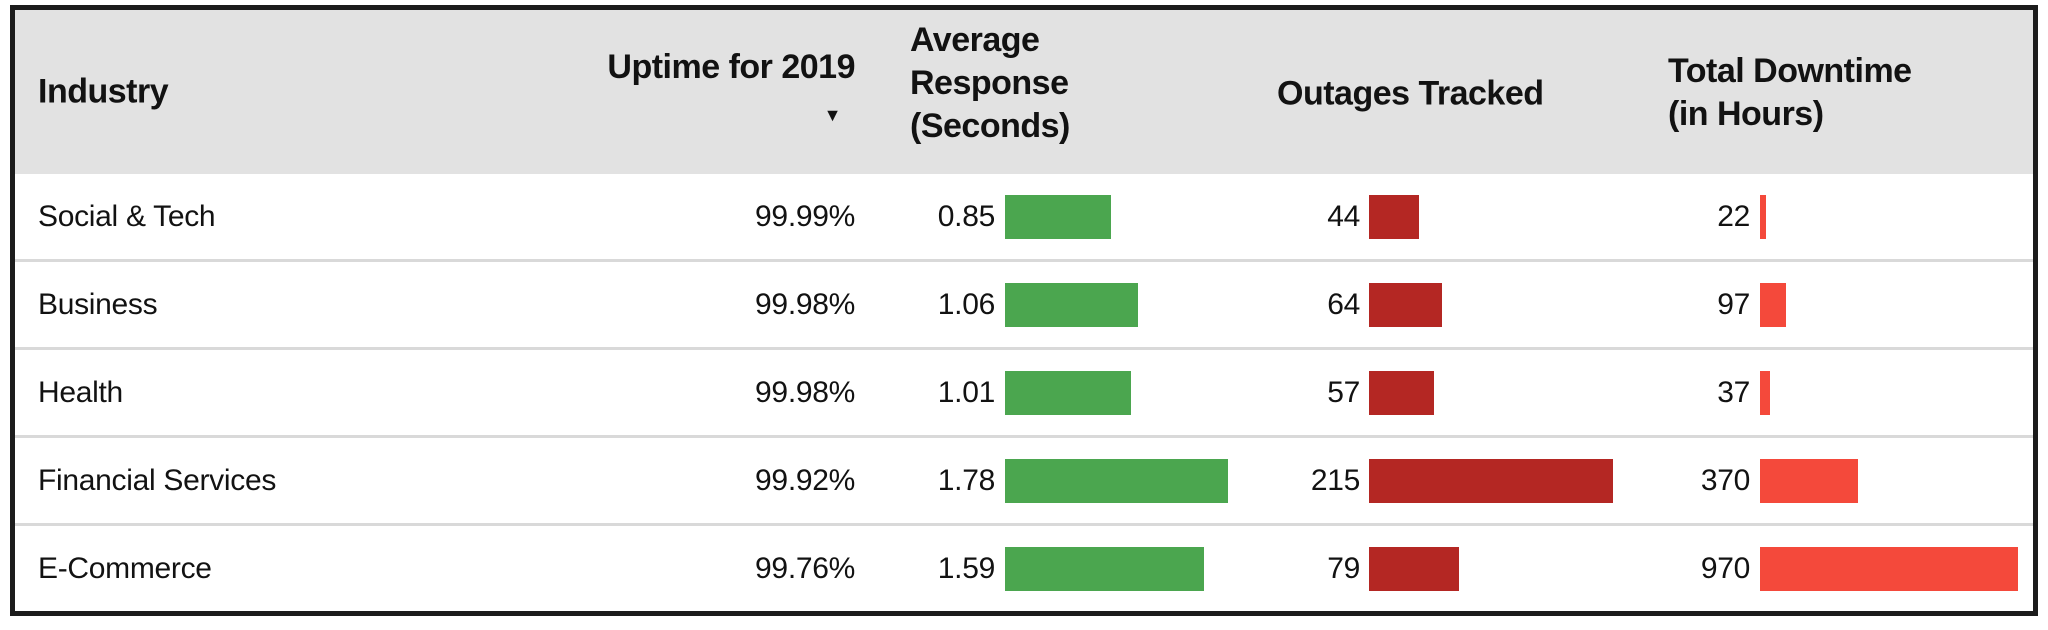 This screenshot has width=2048, height=630. I want to click on uptime-cell: 99.92%, so click(805, 480).